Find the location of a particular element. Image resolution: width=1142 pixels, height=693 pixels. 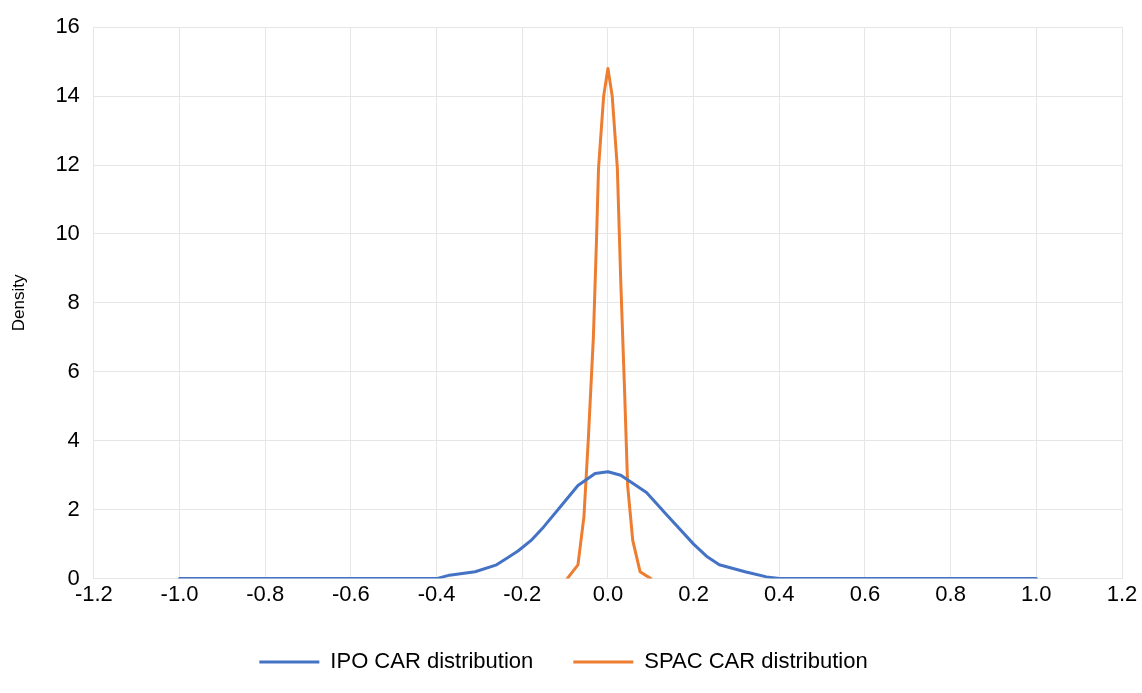

y-tick-label: 14 is located at coordinates (67, 95).